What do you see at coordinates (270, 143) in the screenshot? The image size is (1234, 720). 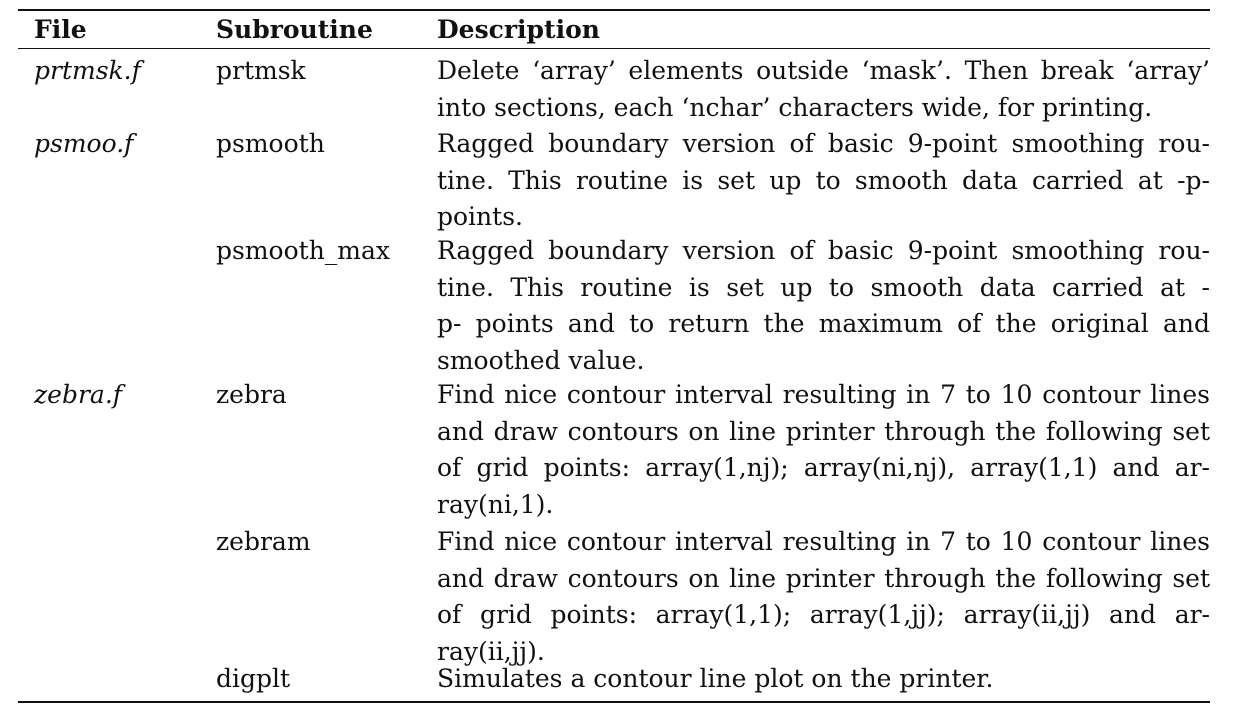 I see `subroutine-cell: psmooth` at bounding box center [270, 143].